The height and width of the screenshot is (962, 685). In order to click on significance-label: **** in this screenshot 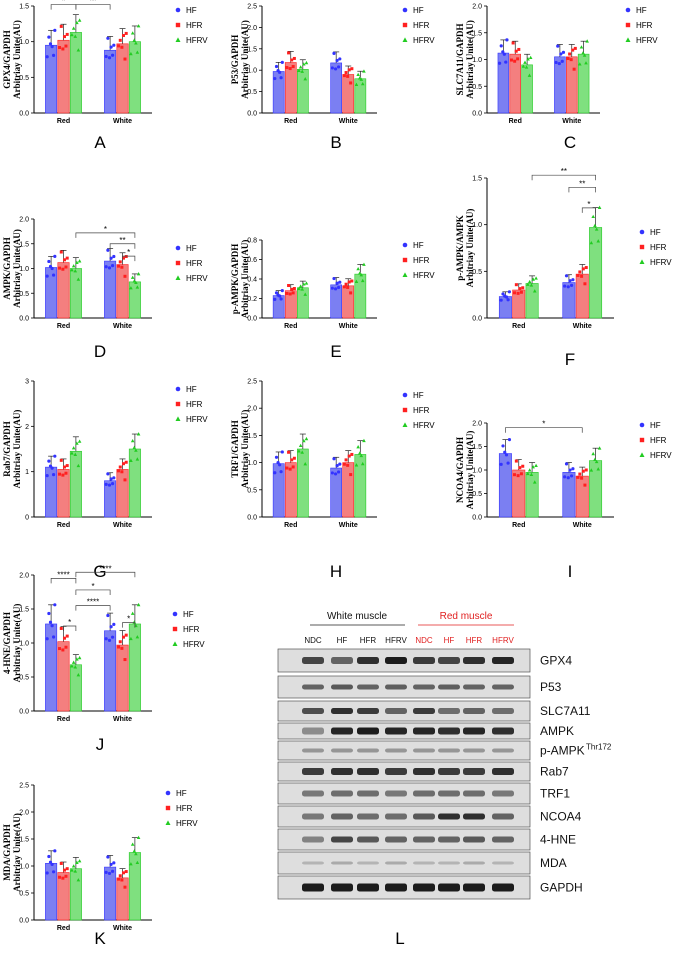, I will do `click(63, 574)`.